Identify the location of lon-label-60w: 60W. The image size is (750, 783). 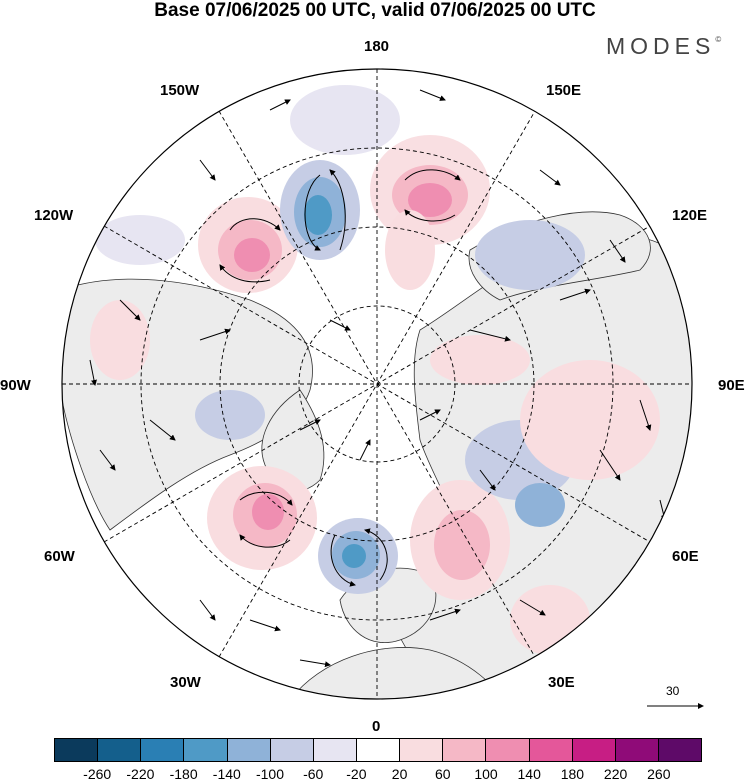
(59, 556).